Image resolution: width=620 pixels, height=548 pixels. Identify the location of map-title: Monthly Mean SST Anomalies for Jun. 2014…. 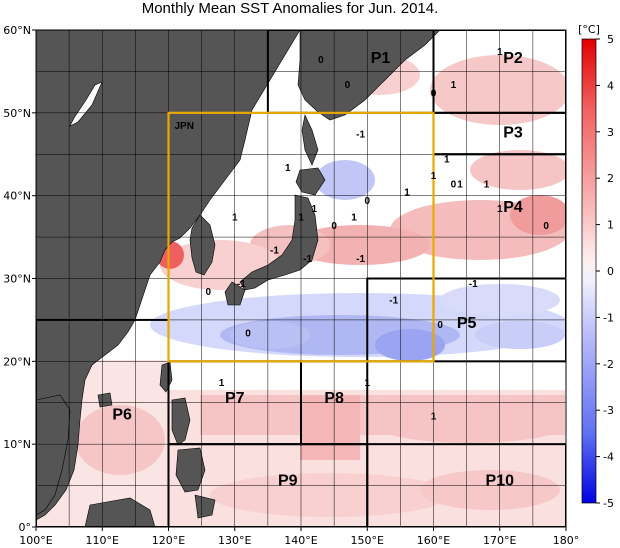
(290, 8).